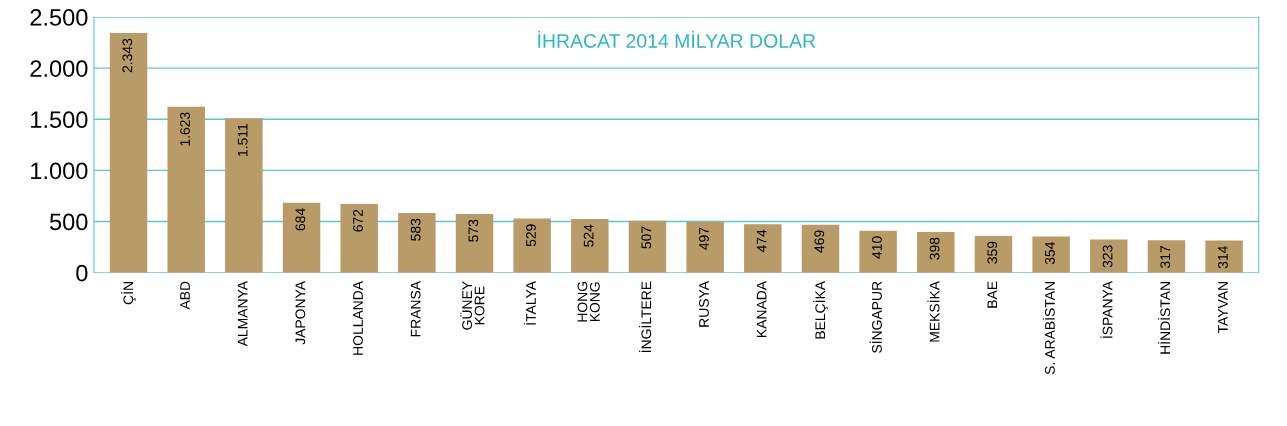  What do you see at coordinates (358, 318) in the screenshot?
I see `x-tick-label: HOLLANDA` at bounding box center [358, 318].